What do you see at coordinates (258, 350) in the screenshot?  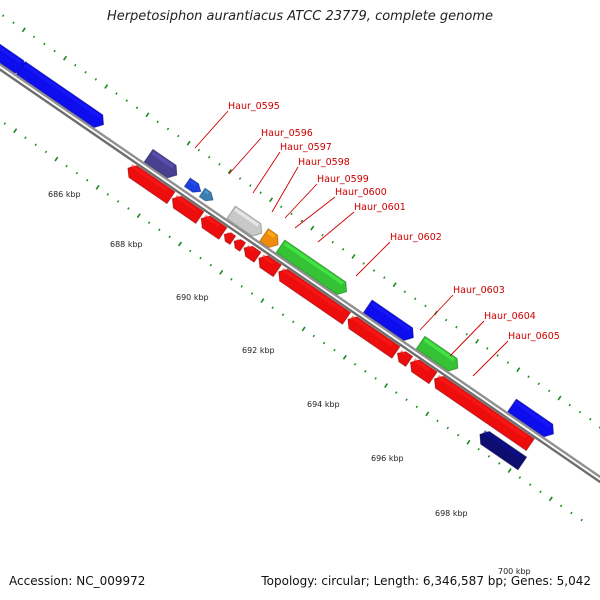 I see `scale-label: 692 kbp` at bounding box center [258, 350].